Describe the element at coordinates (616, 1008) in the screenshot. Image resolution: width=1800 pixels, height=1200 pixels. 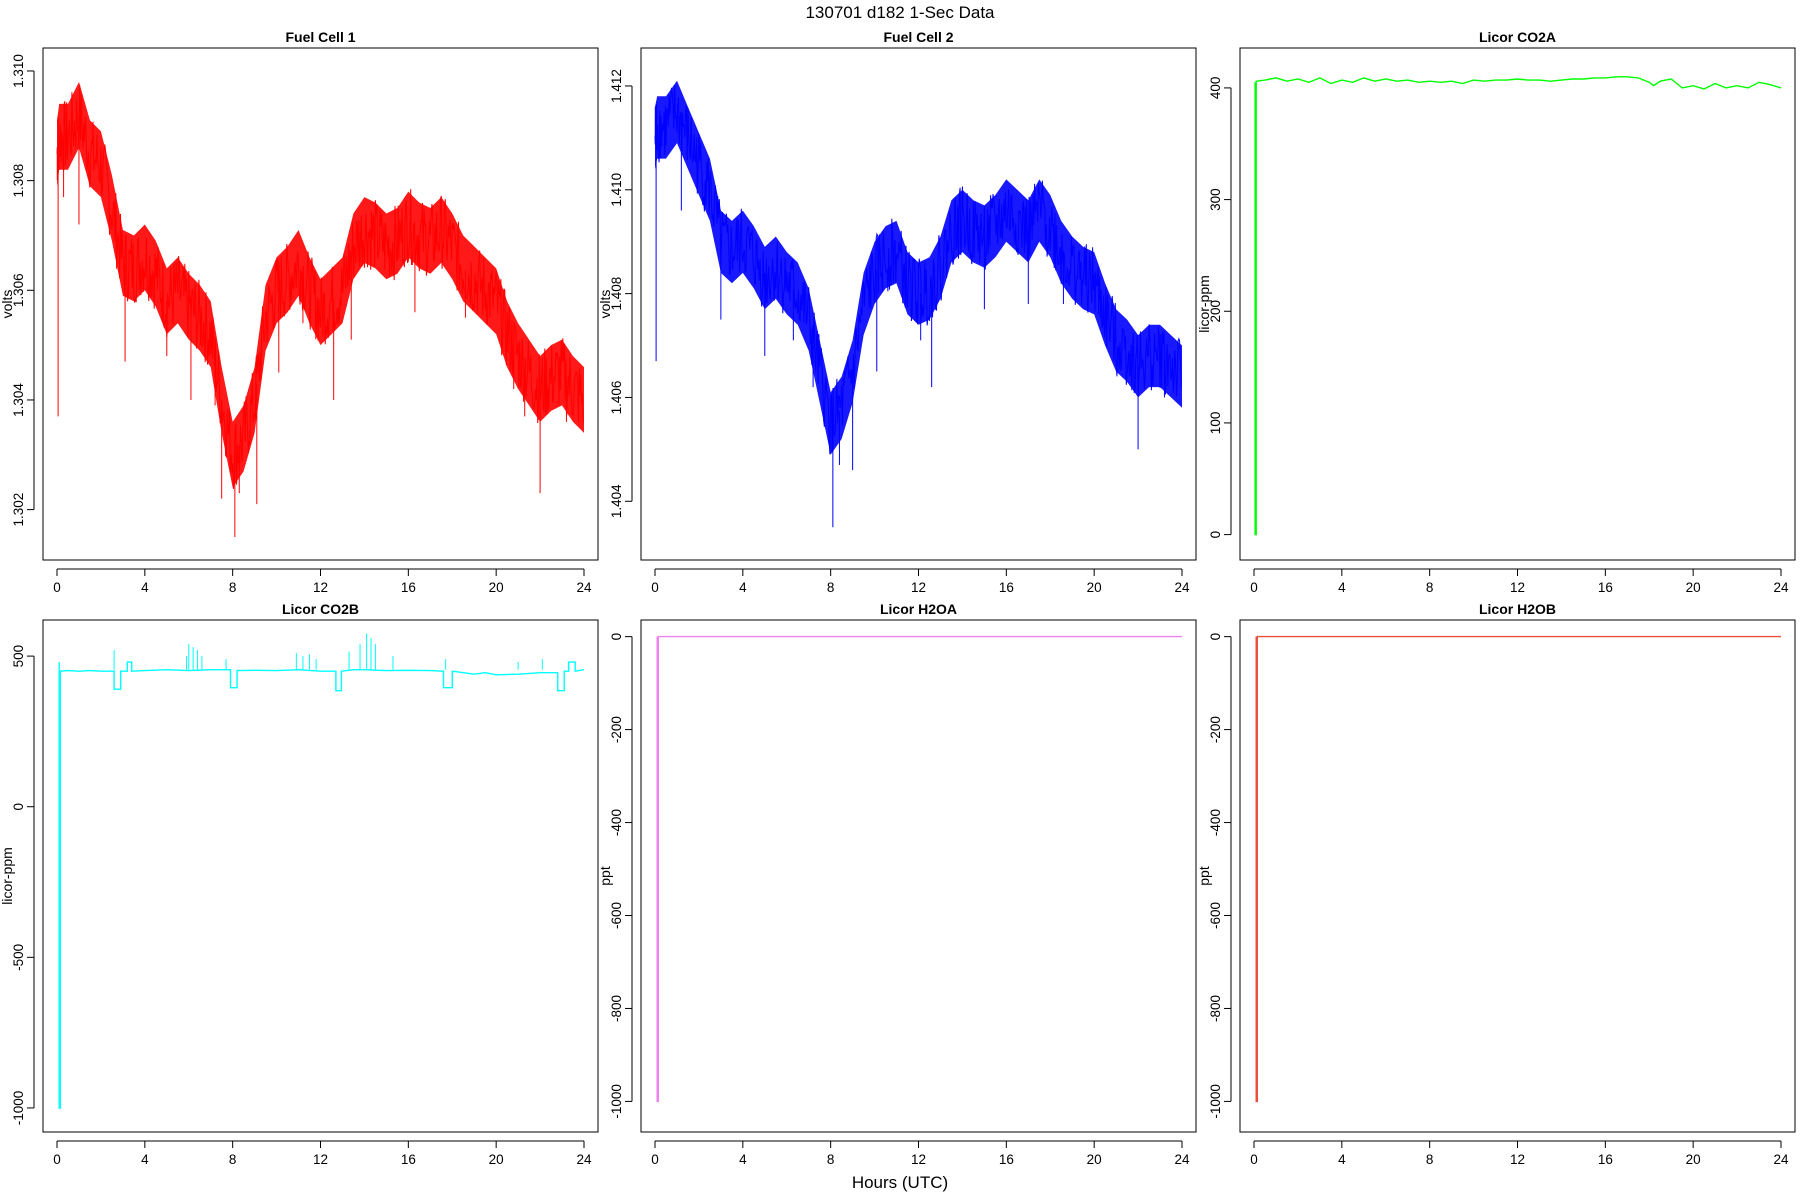
I see `y-tick-label: -800` at that location.